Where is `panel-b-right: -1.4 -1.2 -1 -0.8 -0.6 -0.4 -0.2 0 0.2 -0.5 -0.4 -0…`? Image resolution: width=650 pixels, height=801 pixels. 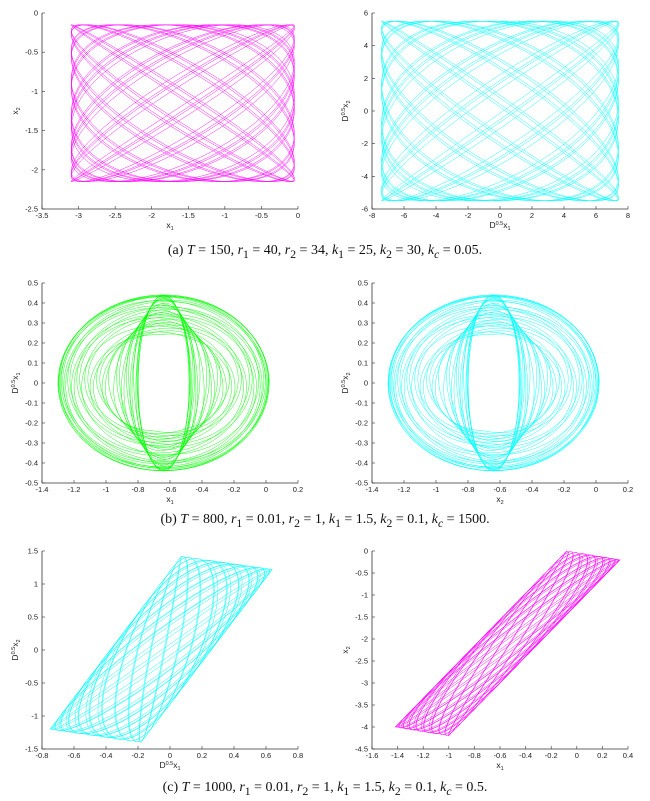 panel-b-right: -1.4 -1.2 -1 -0.8 -0.6 -0.4 -0.2 0 0.2 -0.5 -0.4 -0… is located at coordinates (486, 393).